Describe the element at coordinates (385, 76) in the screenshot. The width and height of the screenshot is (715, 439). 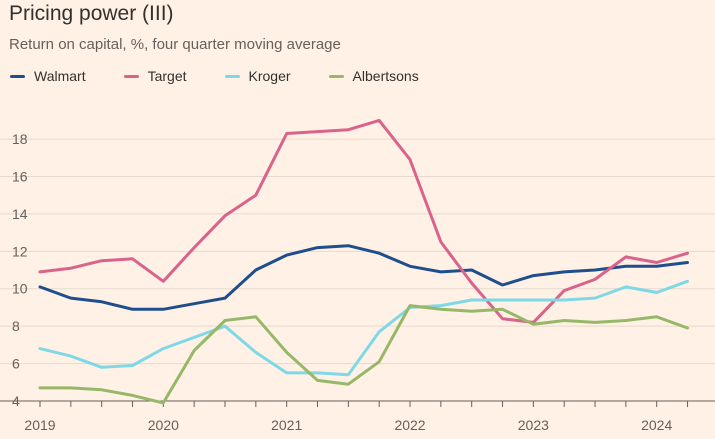
I see `legend-label-albertsons: Albertsons` at that location.